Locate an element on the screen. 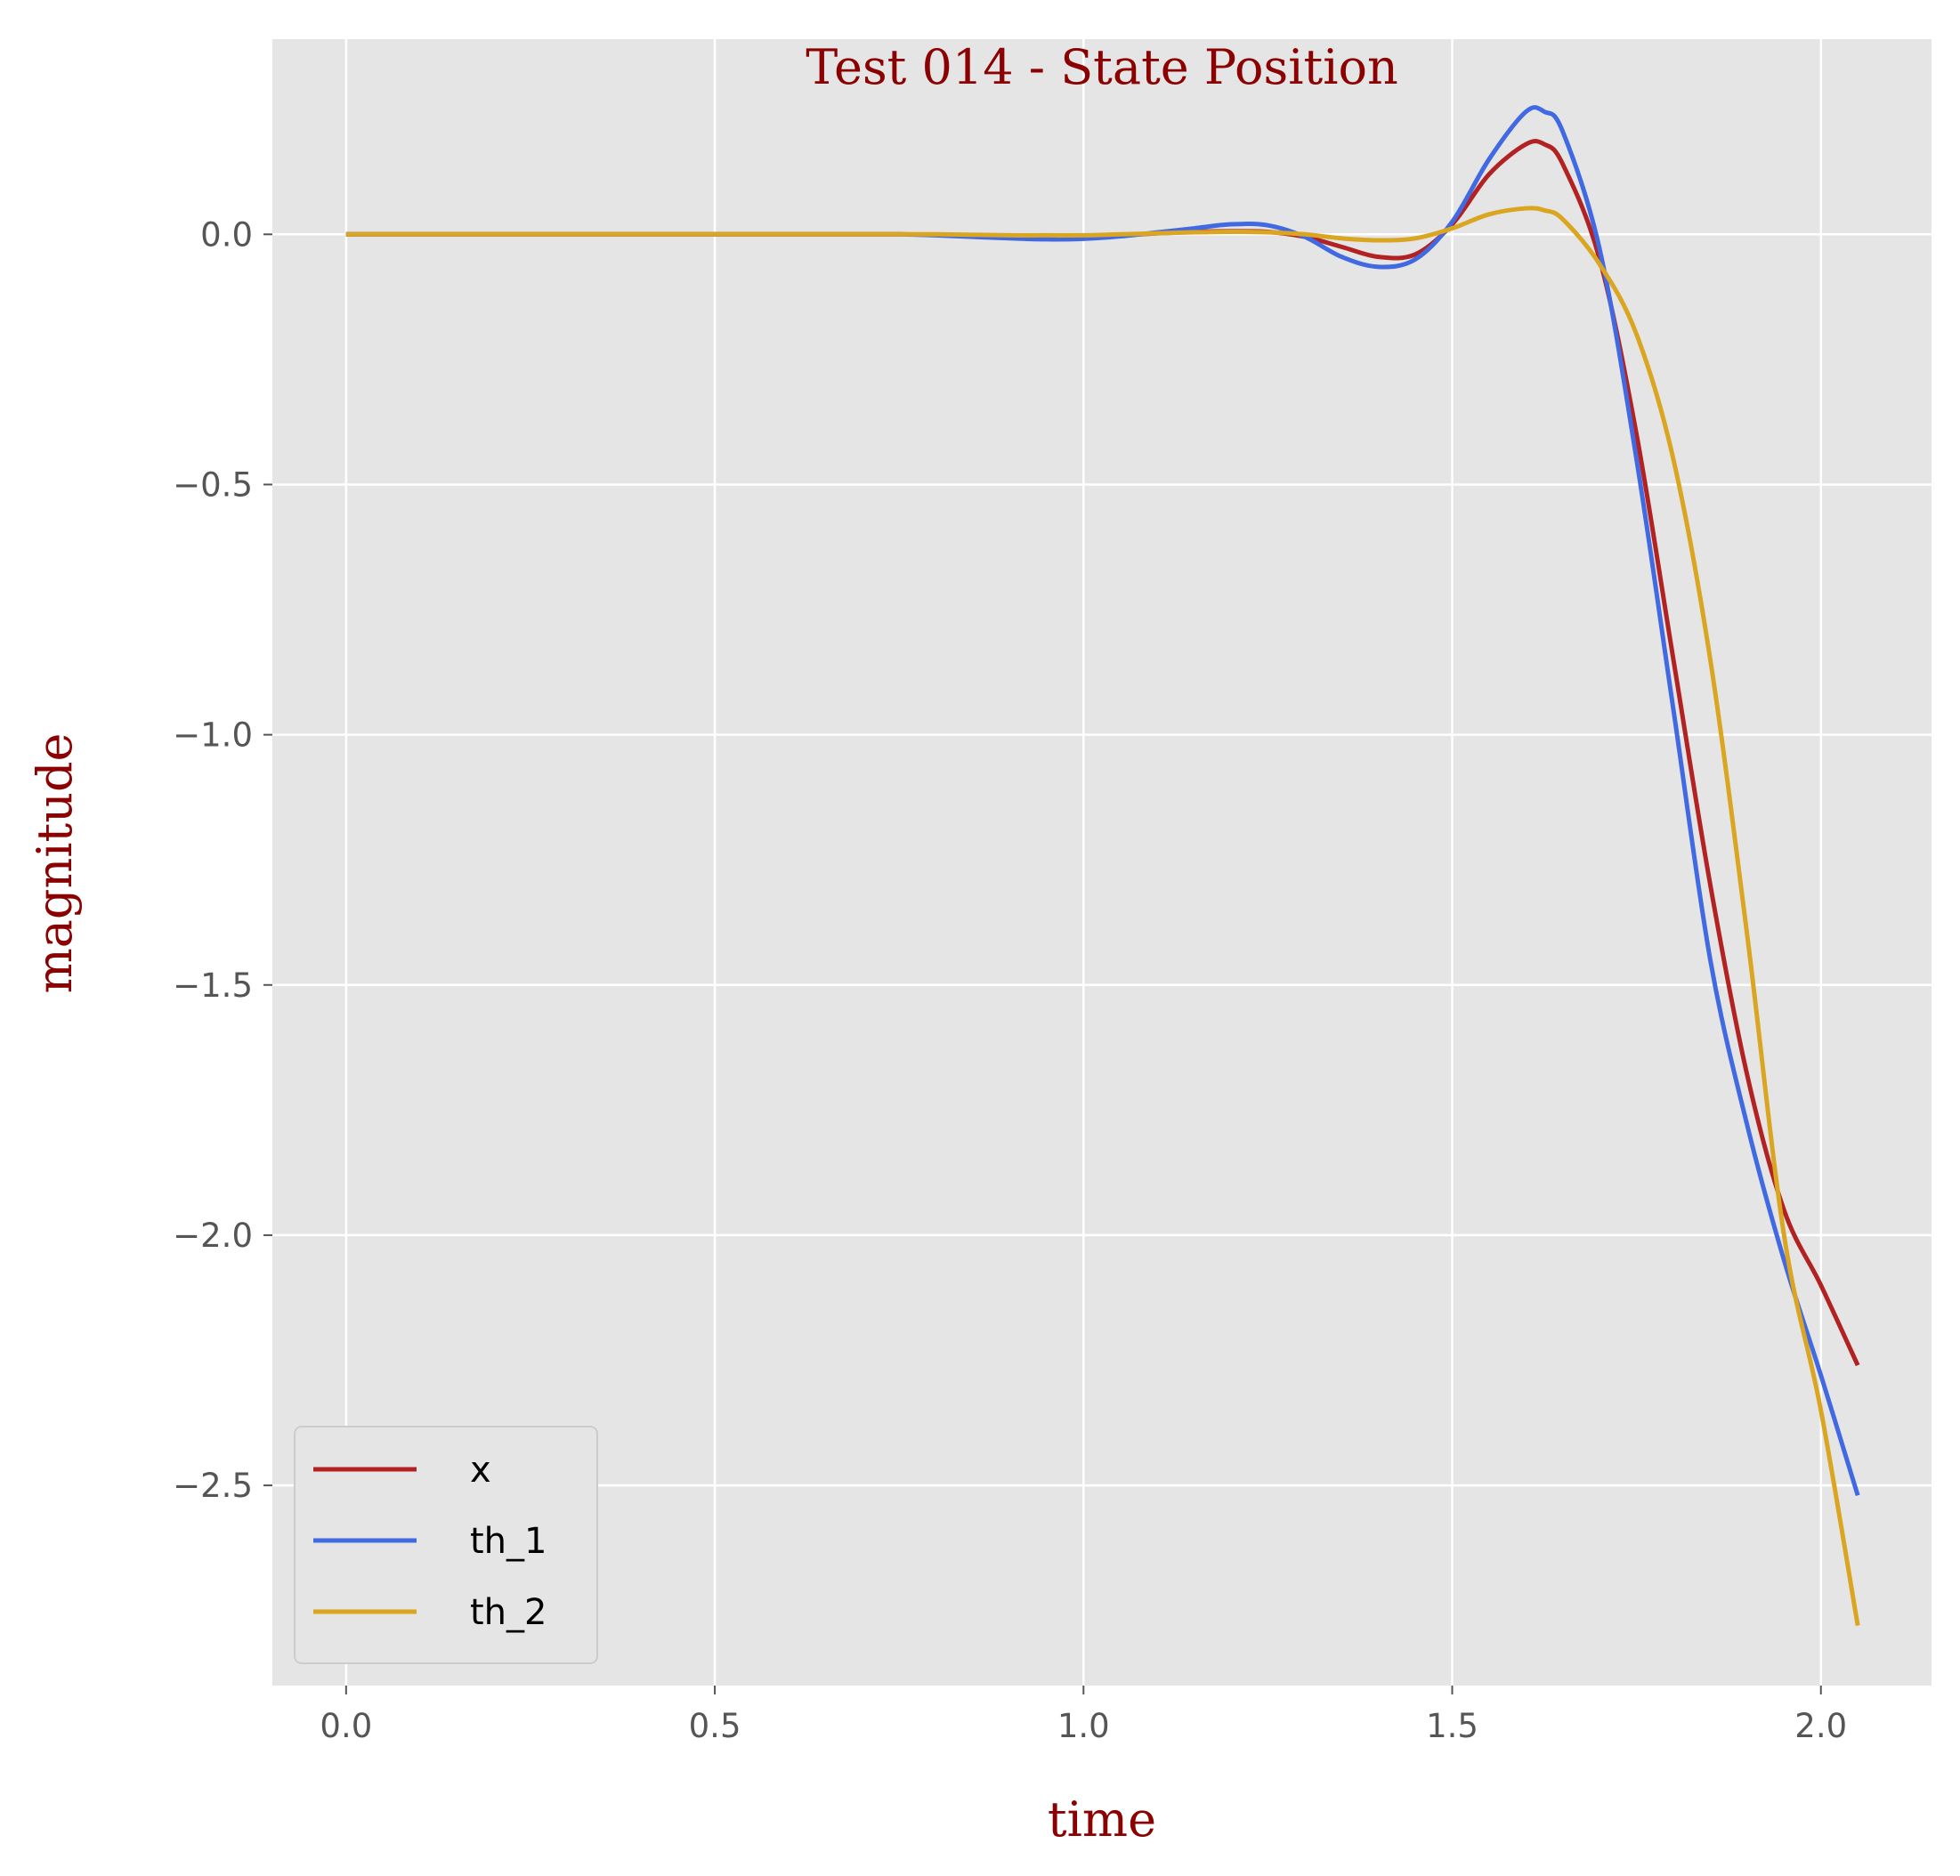  legend-box is located at coordinates (446, 1545).